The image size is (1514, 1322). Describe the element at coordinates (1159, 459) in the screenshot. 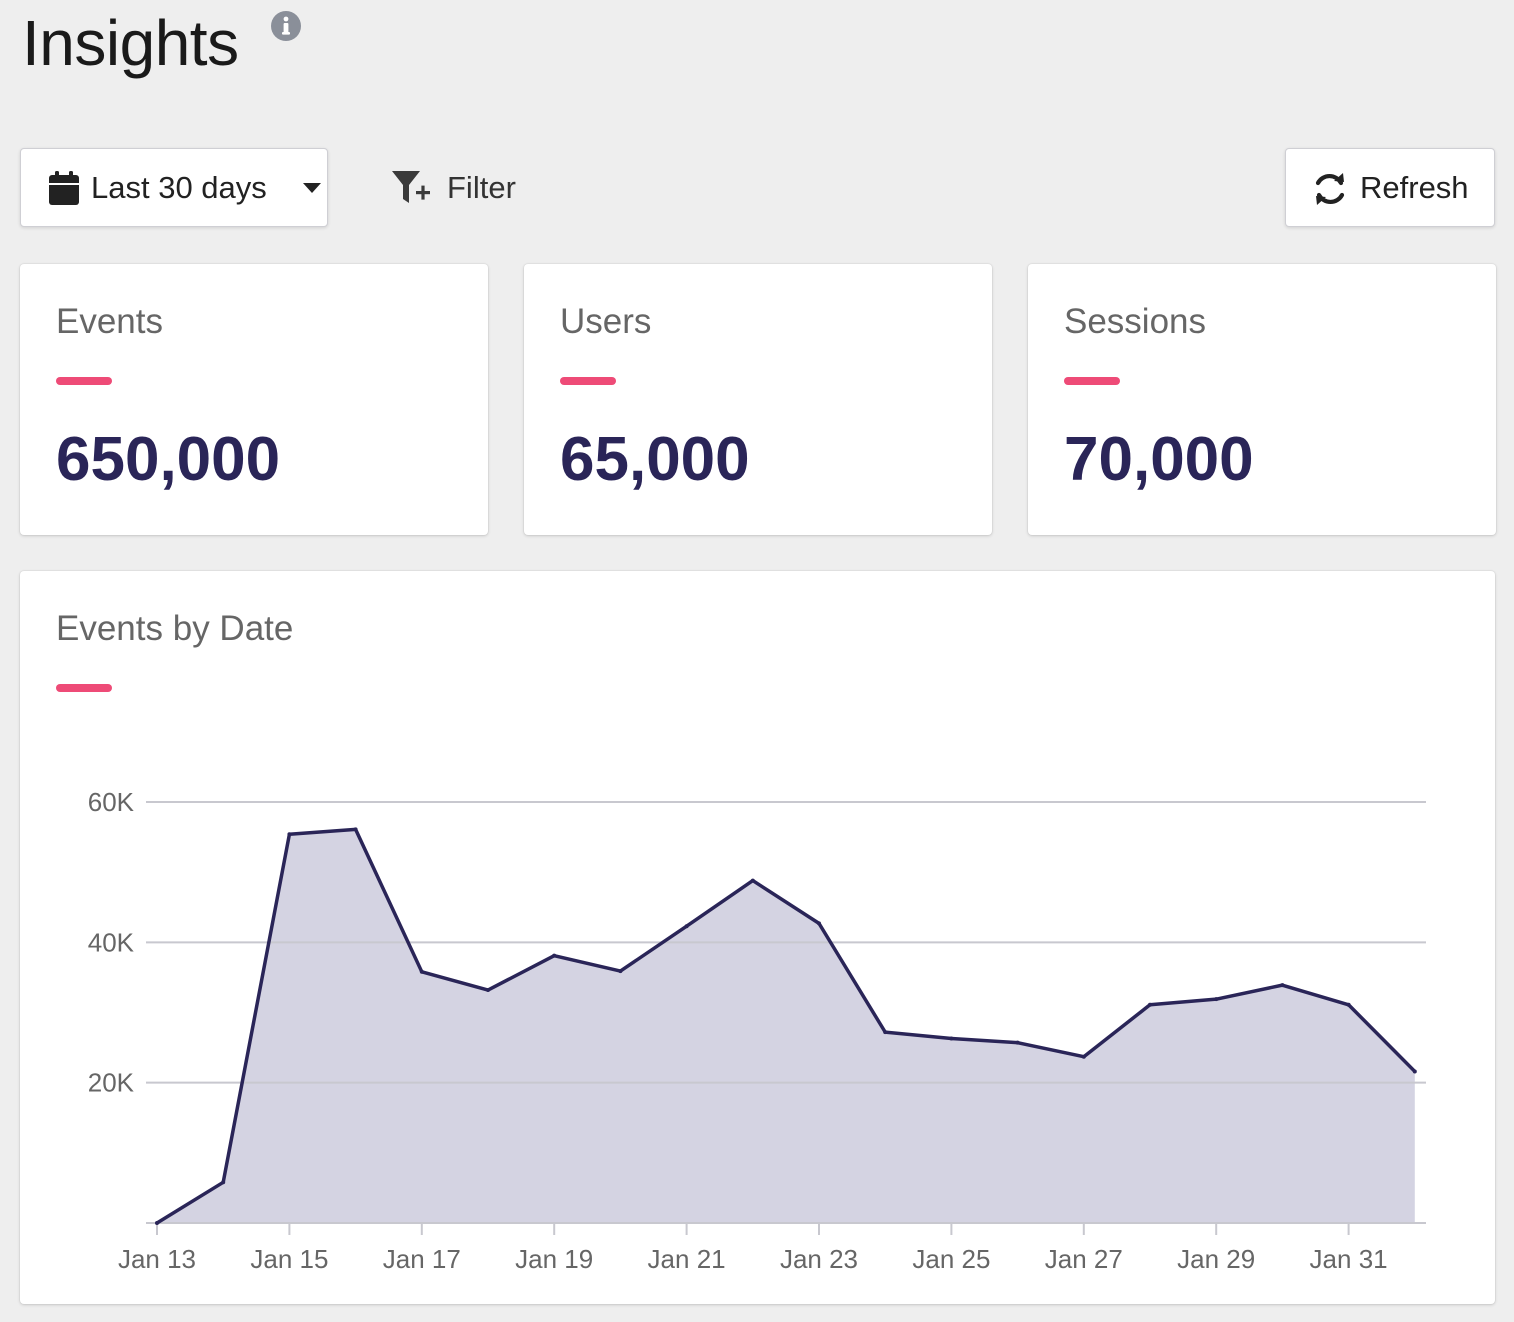

I see `stat-value: 70,000` at that location.